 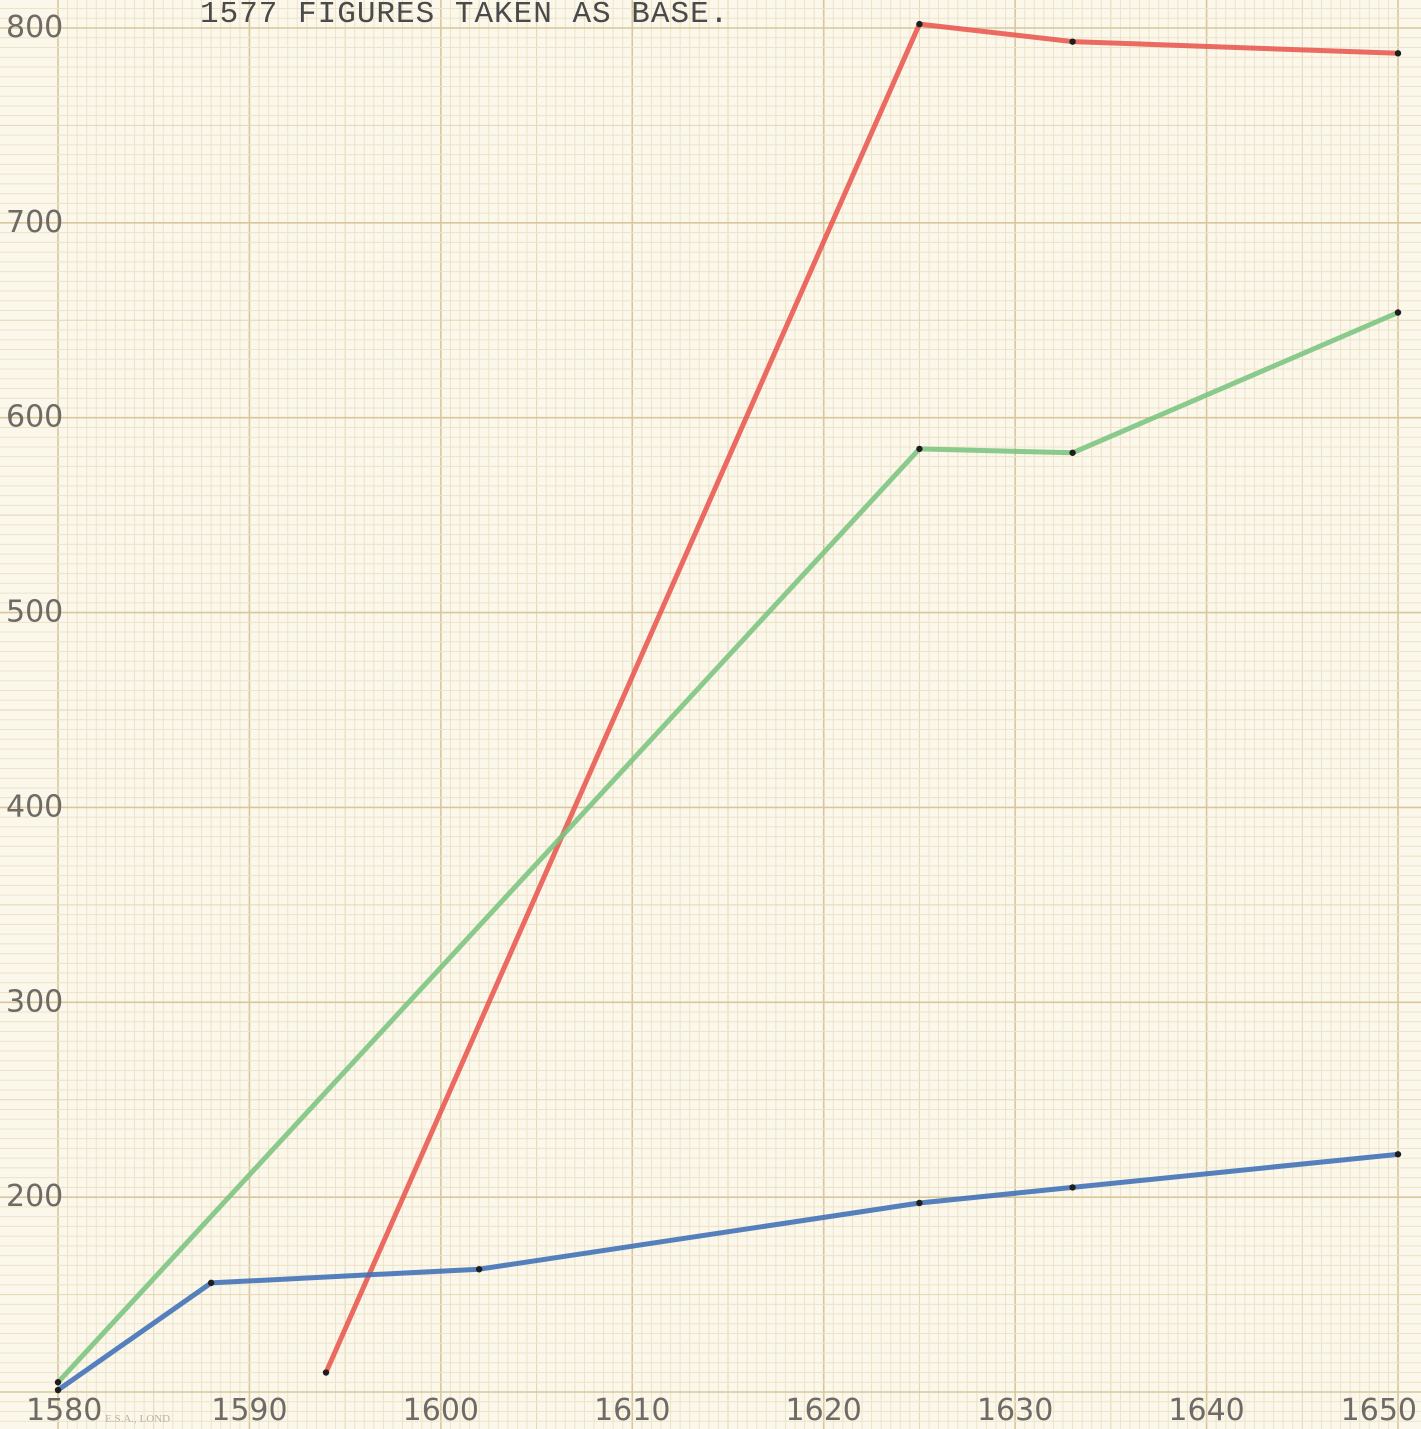 What do you see at coordinates (464, 16) in the screenshot?
I see `chart-title: 1577 FIGURES TAKEN AS BASE.` at bounding box center [464, 16].